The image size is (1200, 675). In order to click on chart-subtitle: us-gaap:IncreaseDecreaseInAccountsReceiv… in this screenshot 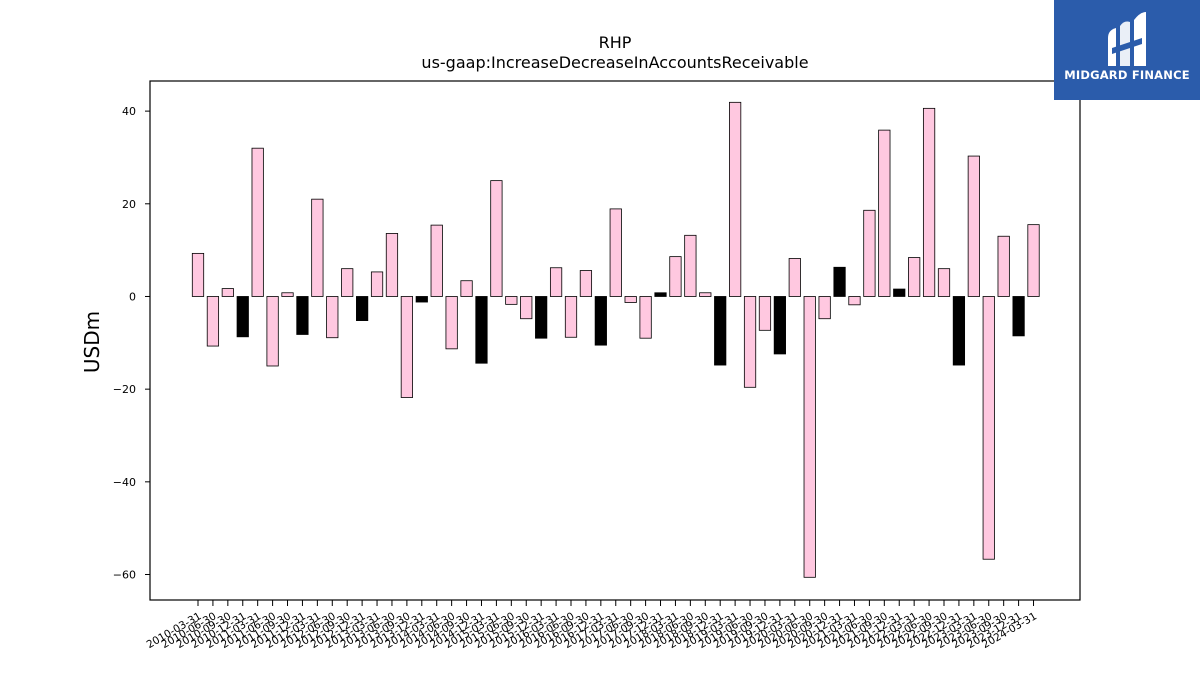, I will do `click(614, 62)`.